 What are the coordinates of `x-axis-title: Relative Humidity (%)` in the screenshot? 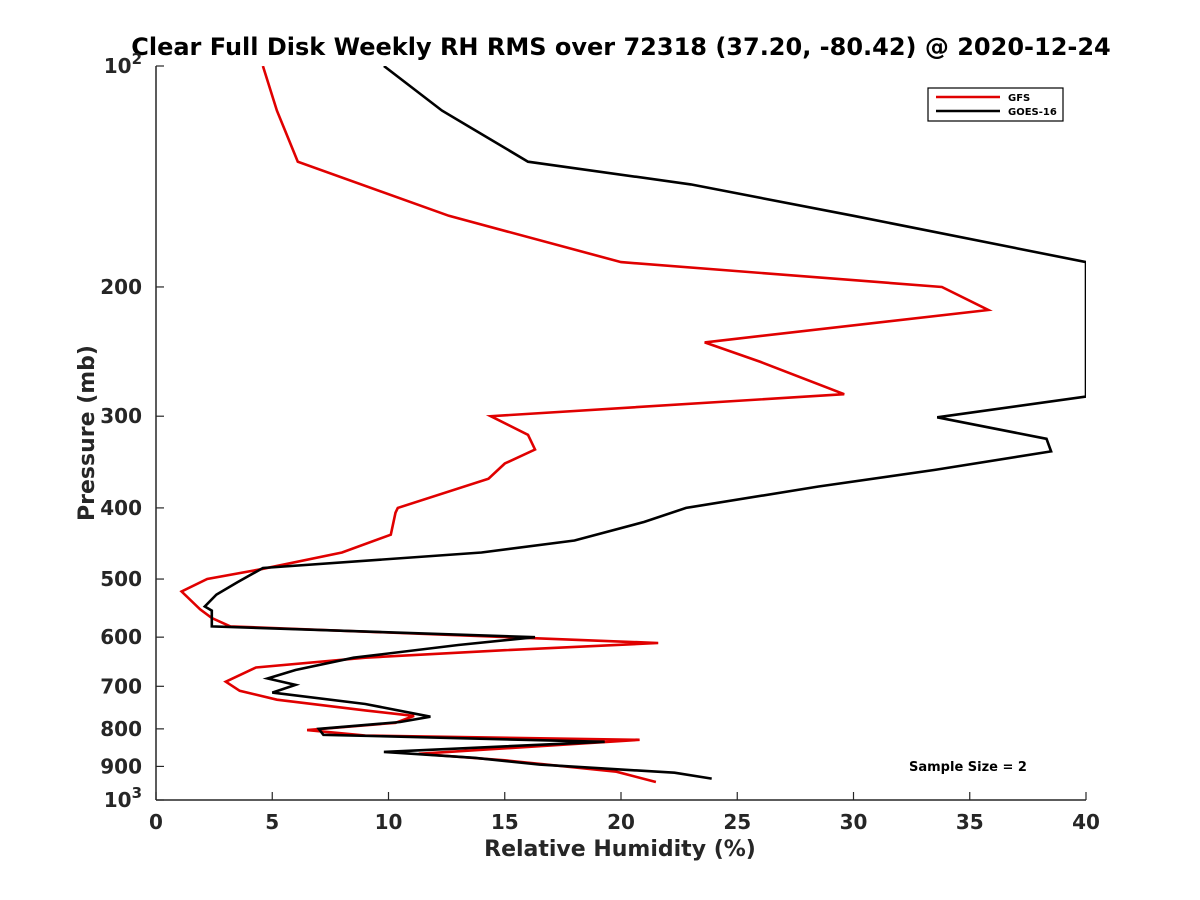 It's located at (620, 849).